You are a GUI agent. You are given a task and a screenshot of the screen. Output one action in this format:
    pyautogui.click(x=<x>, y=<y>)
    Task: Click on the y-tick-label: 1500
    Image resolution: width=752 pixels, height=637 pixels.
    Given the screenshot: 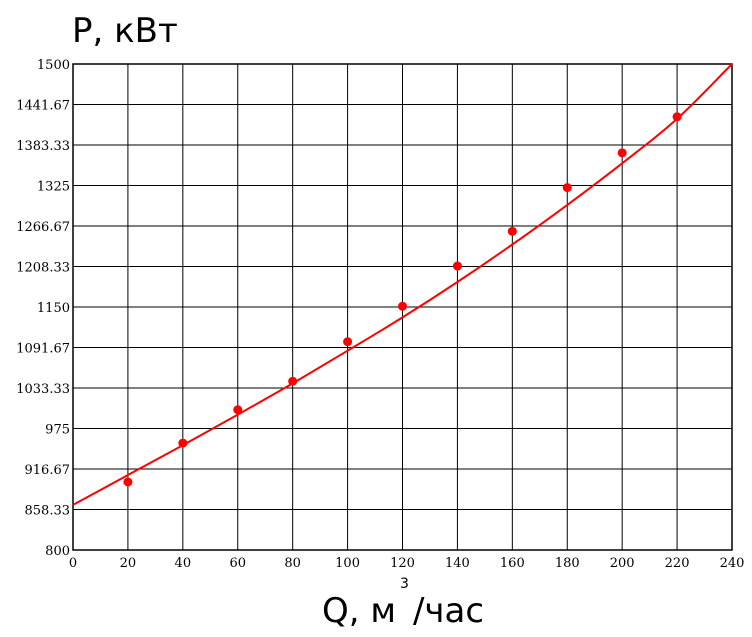 What is the action you would take?
    pyautogui.click(x=53, y=65)
    